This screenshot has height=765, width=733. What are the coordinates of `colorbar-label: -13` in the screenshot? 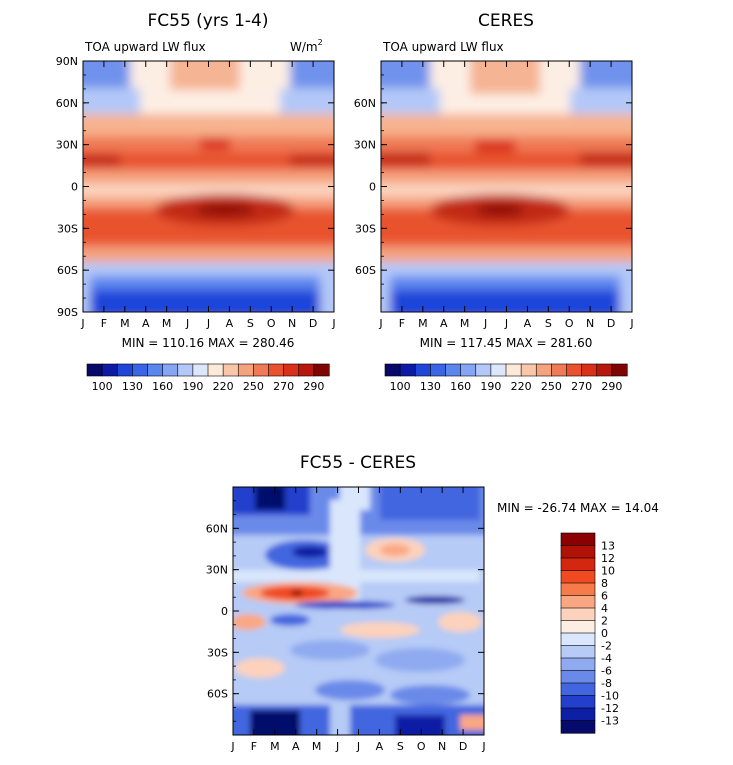 It's located at (610, 721).